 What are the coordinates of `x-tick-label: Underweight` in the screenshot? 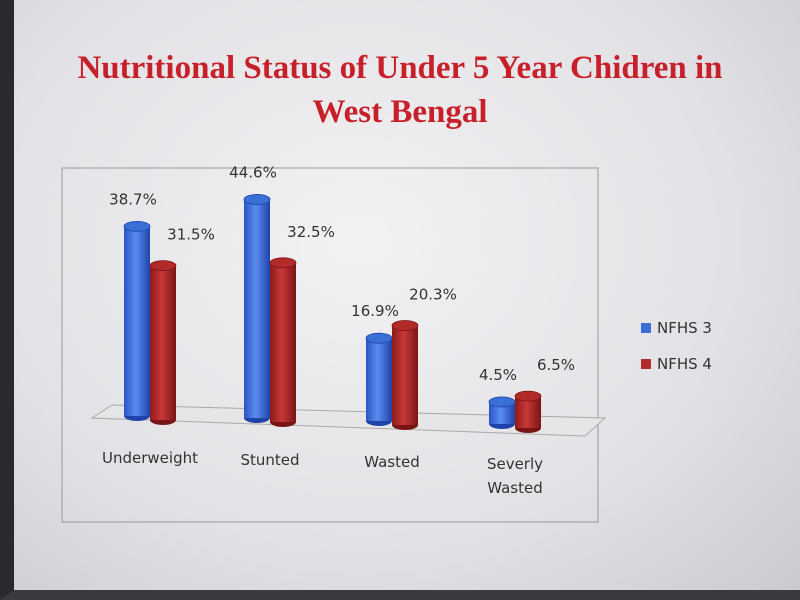 It's located at (150, 458).